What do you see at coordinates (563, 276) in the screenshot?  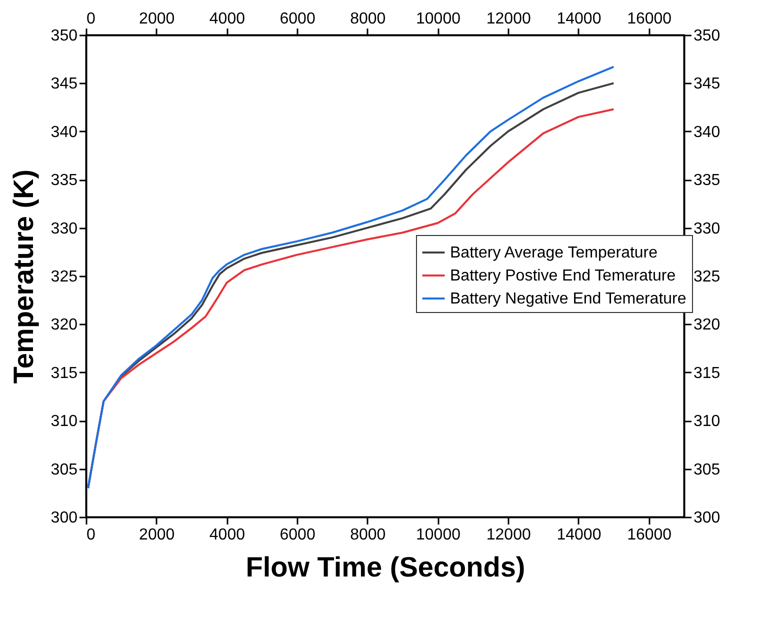 I see `legend-label: Battery Postive End Temerature` at bounding box center [563, 276].